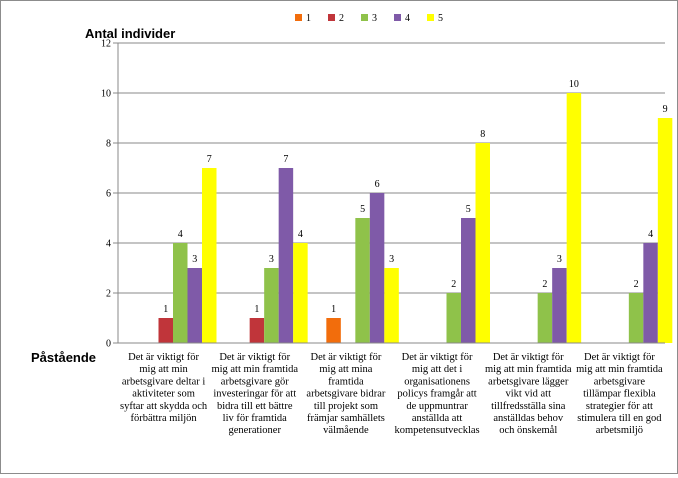  Describe the element at coordinates (333, 330) in the screenshot. I see `bar-s1-c3` at that location.